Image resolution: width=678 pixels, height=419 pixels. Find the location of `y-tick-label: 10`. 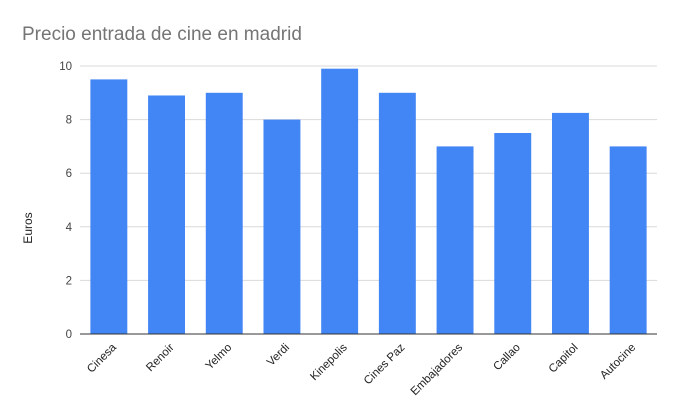

y-tick-label: 10 is located at coordinates (65, 67).